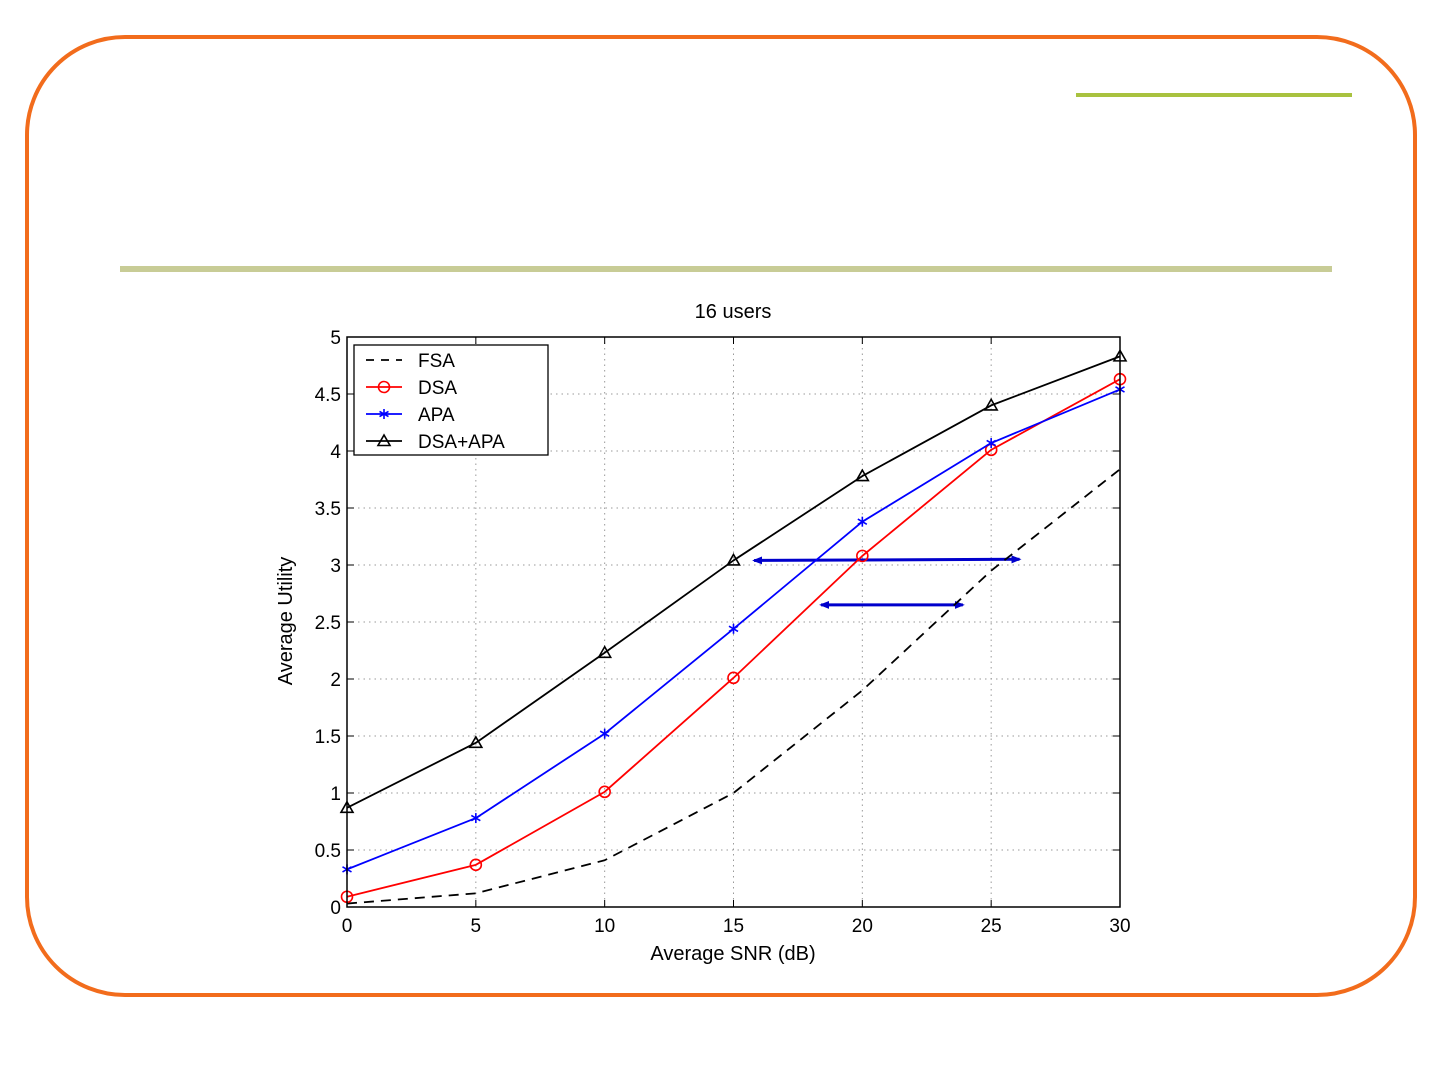 The image size is (1440, 1080). Describe the element at coordinates (733, 926) in the screenshot. I see `x-tick-label: 15` at that location.